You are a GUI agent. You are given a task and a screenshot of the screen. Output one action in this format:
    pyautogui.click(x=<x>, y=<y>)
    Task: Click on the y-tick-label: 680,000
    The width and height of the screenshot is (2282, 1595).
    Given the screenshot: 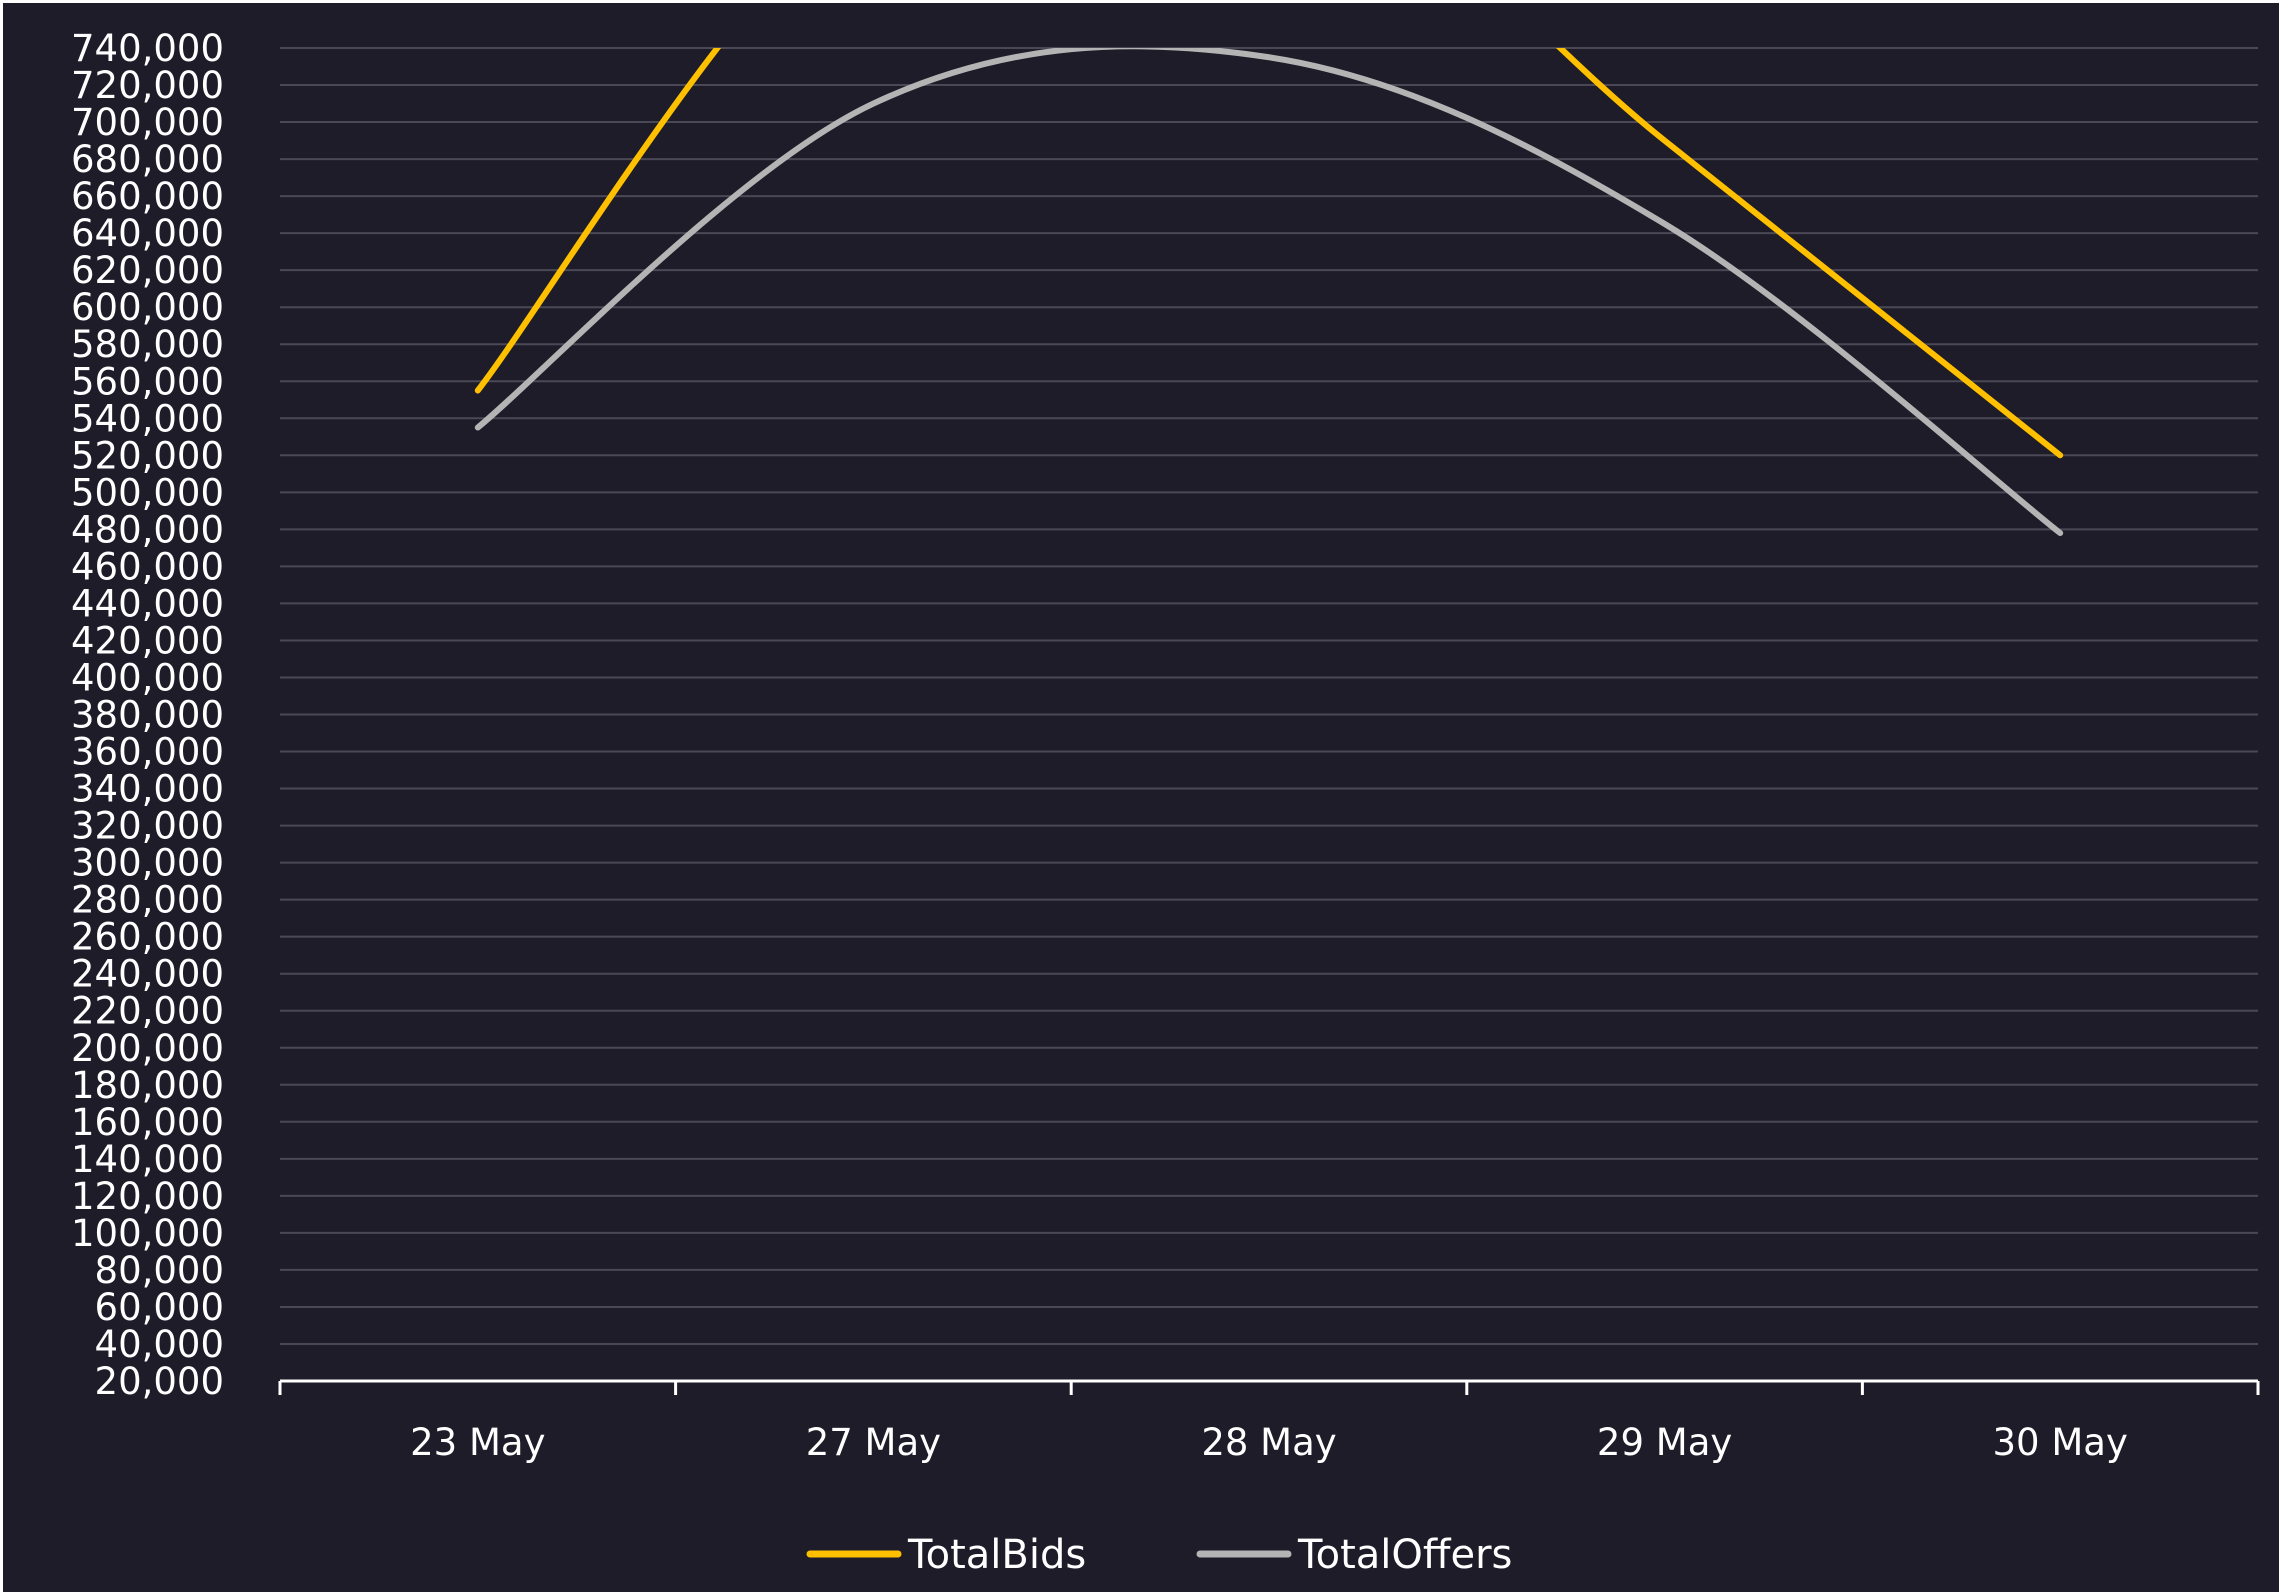 What is the action you would take?
    pyautogui.click(x=147, y=159)
    